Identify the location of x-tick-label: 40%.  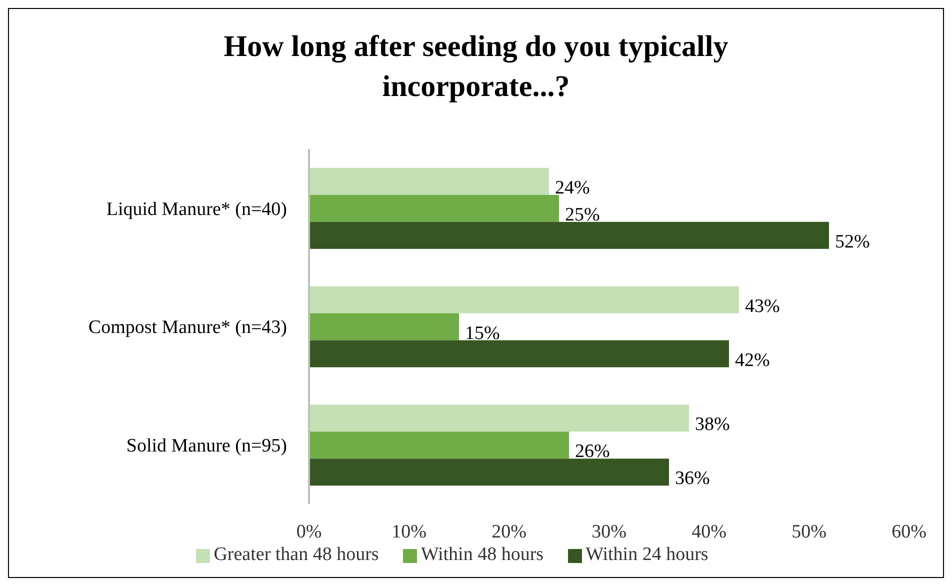
(709, 531).